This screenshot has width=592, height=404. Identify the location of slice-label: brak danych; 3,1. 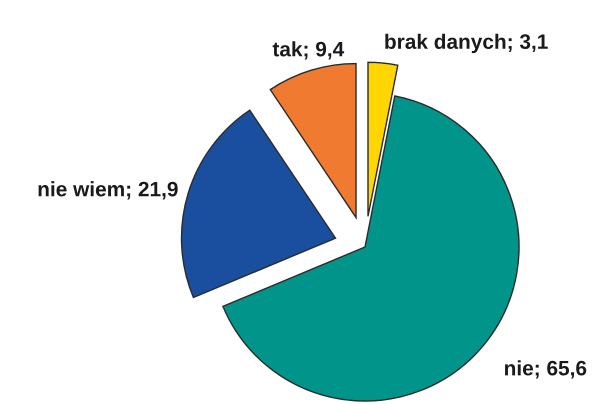
(466, 44).